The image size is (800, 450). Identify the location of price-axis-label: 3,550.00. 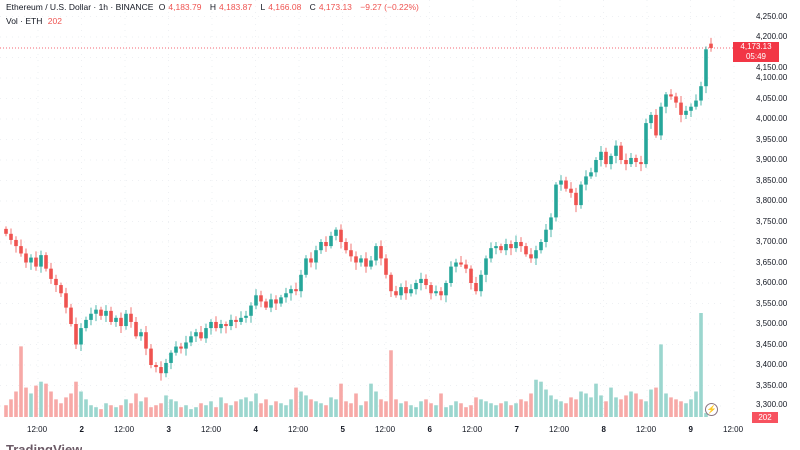
(772, 303).